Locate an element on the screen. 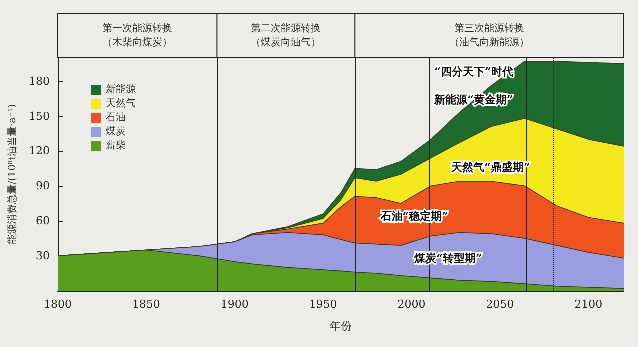 The image size is (638, 347). y-tick-label: 150 is located at coordinates (39, 116).